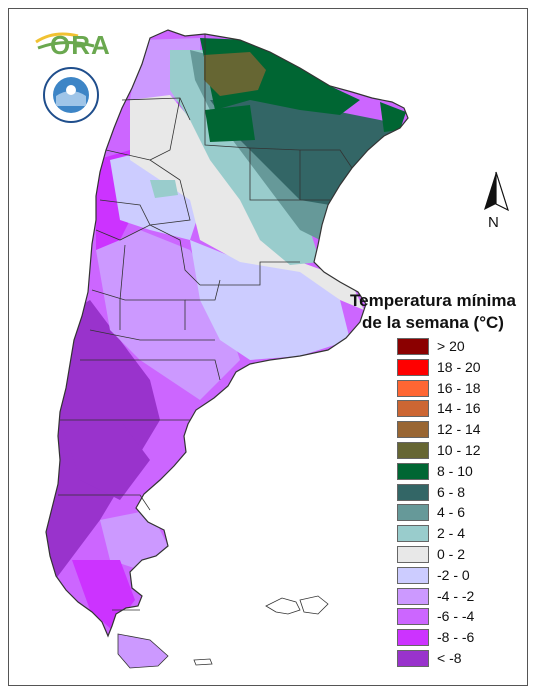 This screenshot has width=538, height=696. Describe the element at coordinates (451, 346) in the screenshot. I see `legend-label: > 20` at that location.